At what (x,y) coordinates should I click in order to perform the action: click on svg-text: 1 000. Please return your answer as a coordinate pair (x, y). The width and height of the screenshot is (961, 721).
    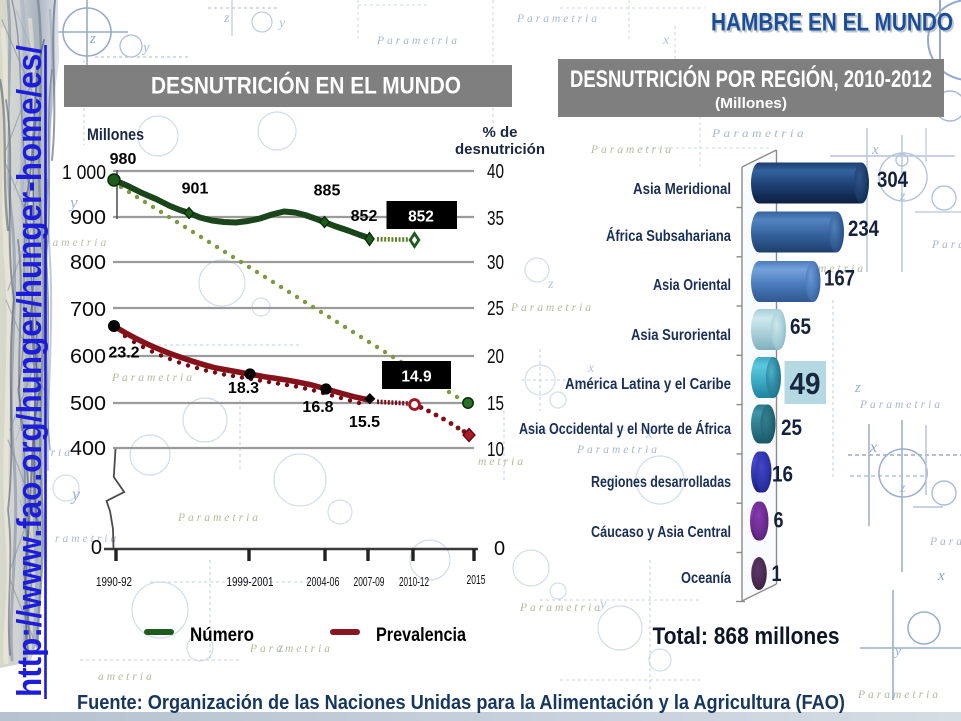
    Looking at the image, I should click on (84, 173).